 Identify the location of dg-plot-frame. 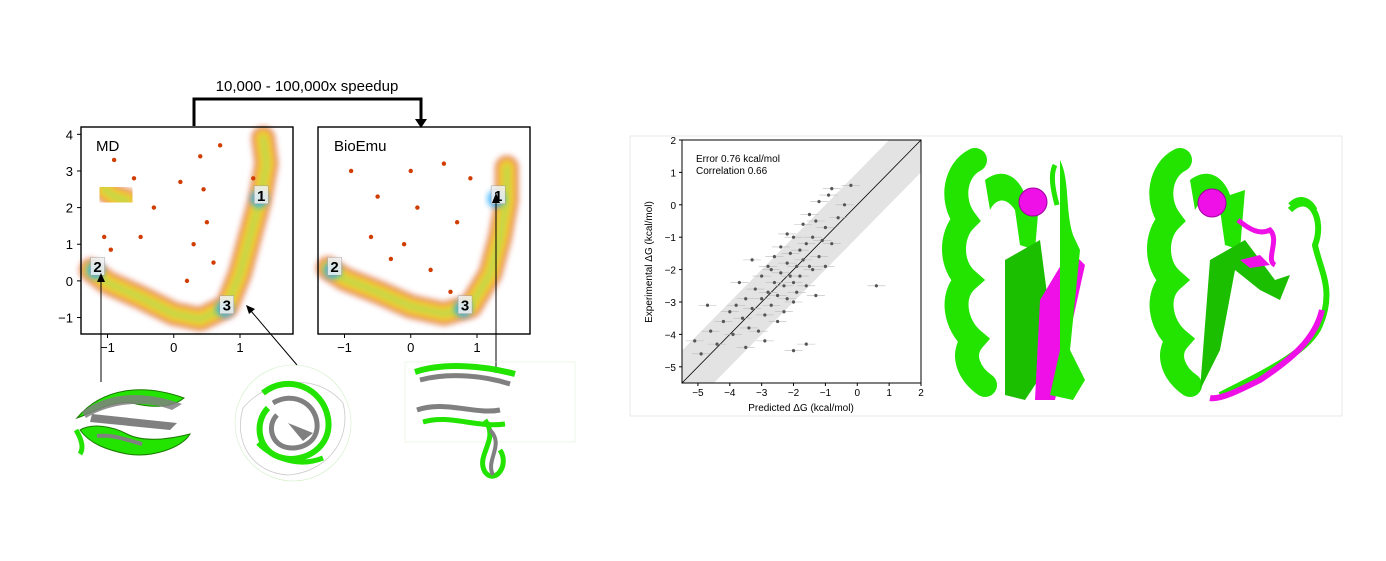
(801, 261).